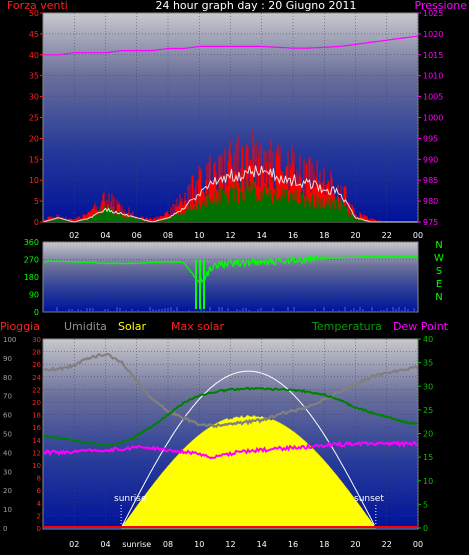 The image size is (469, 555). Describe the element at coordinates (433, 55) in the screenshot. I see `pressure-tick-label: 1015` at that location.